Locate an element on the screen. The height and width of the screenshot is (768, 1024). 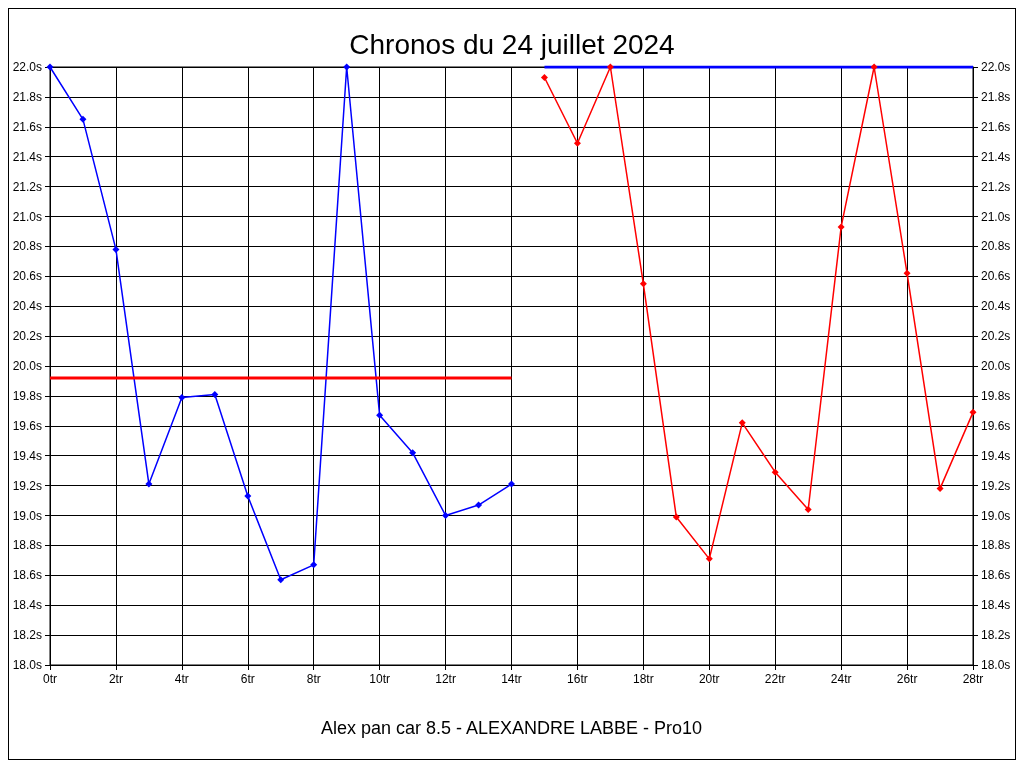
x-tick-label: 28tr is located at coordinates (973, 679).